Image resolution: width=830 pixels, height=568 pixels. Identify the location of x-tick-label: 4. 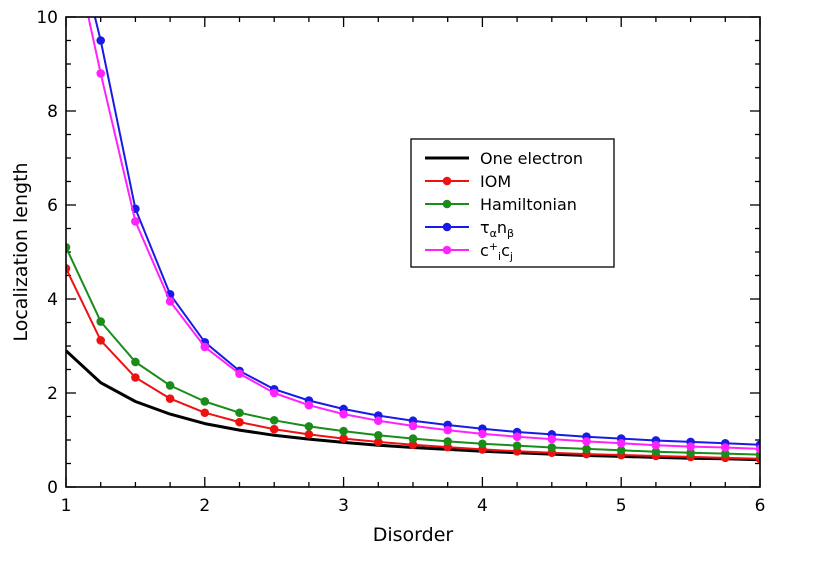
(482, 506).